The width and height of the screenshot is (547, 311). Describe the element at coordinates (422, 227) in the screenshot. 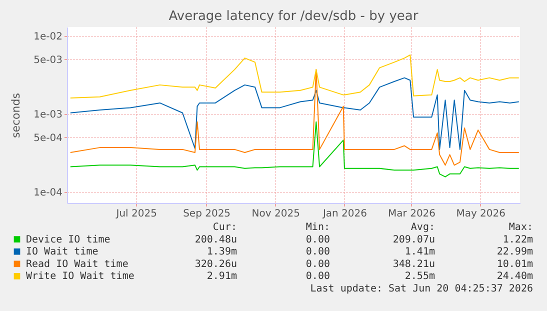

I see `text: Avg:` at that location.